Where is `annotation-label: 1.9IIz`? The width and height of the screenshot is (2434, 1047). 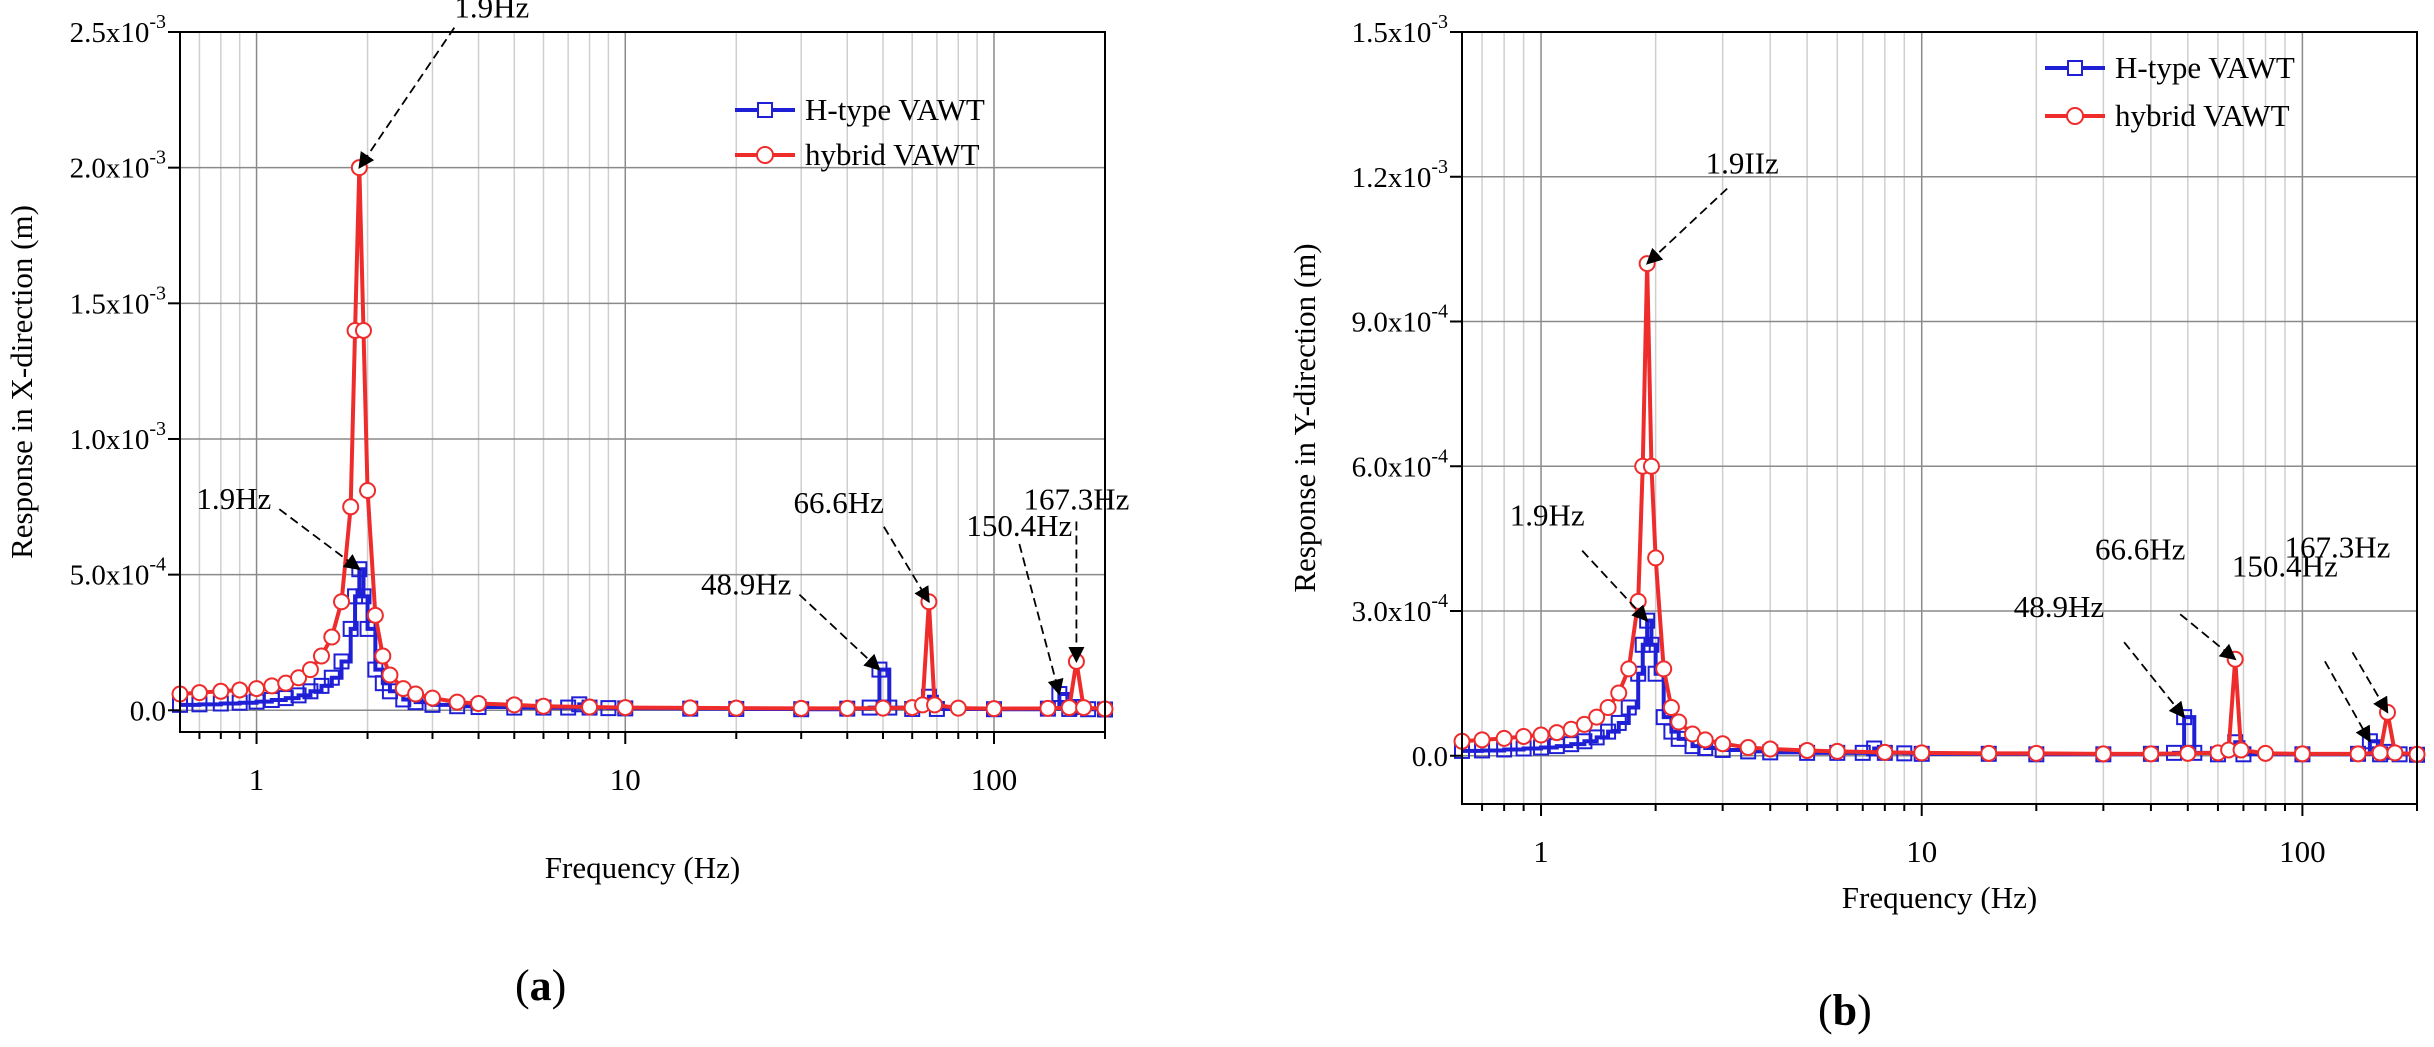 annotation-label: 1.9IIz is located at coordinates (1742, 163).